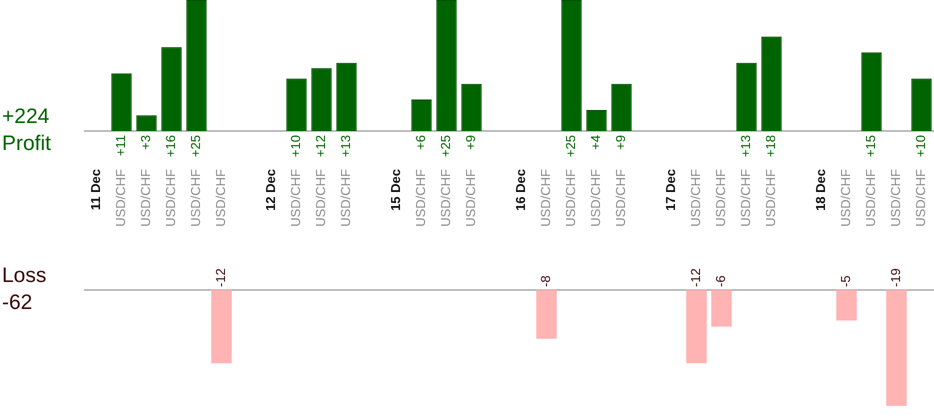  I want to click on data-label: +16, so click(170, 146).